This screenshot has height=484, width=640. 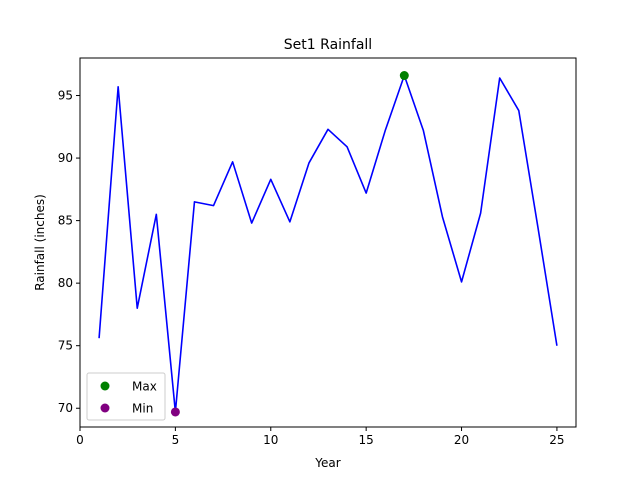 What do you see at coordinates (461, 440) in the screenshot?
I see `x-tick-label: 20` at bounding box center [461, 440].